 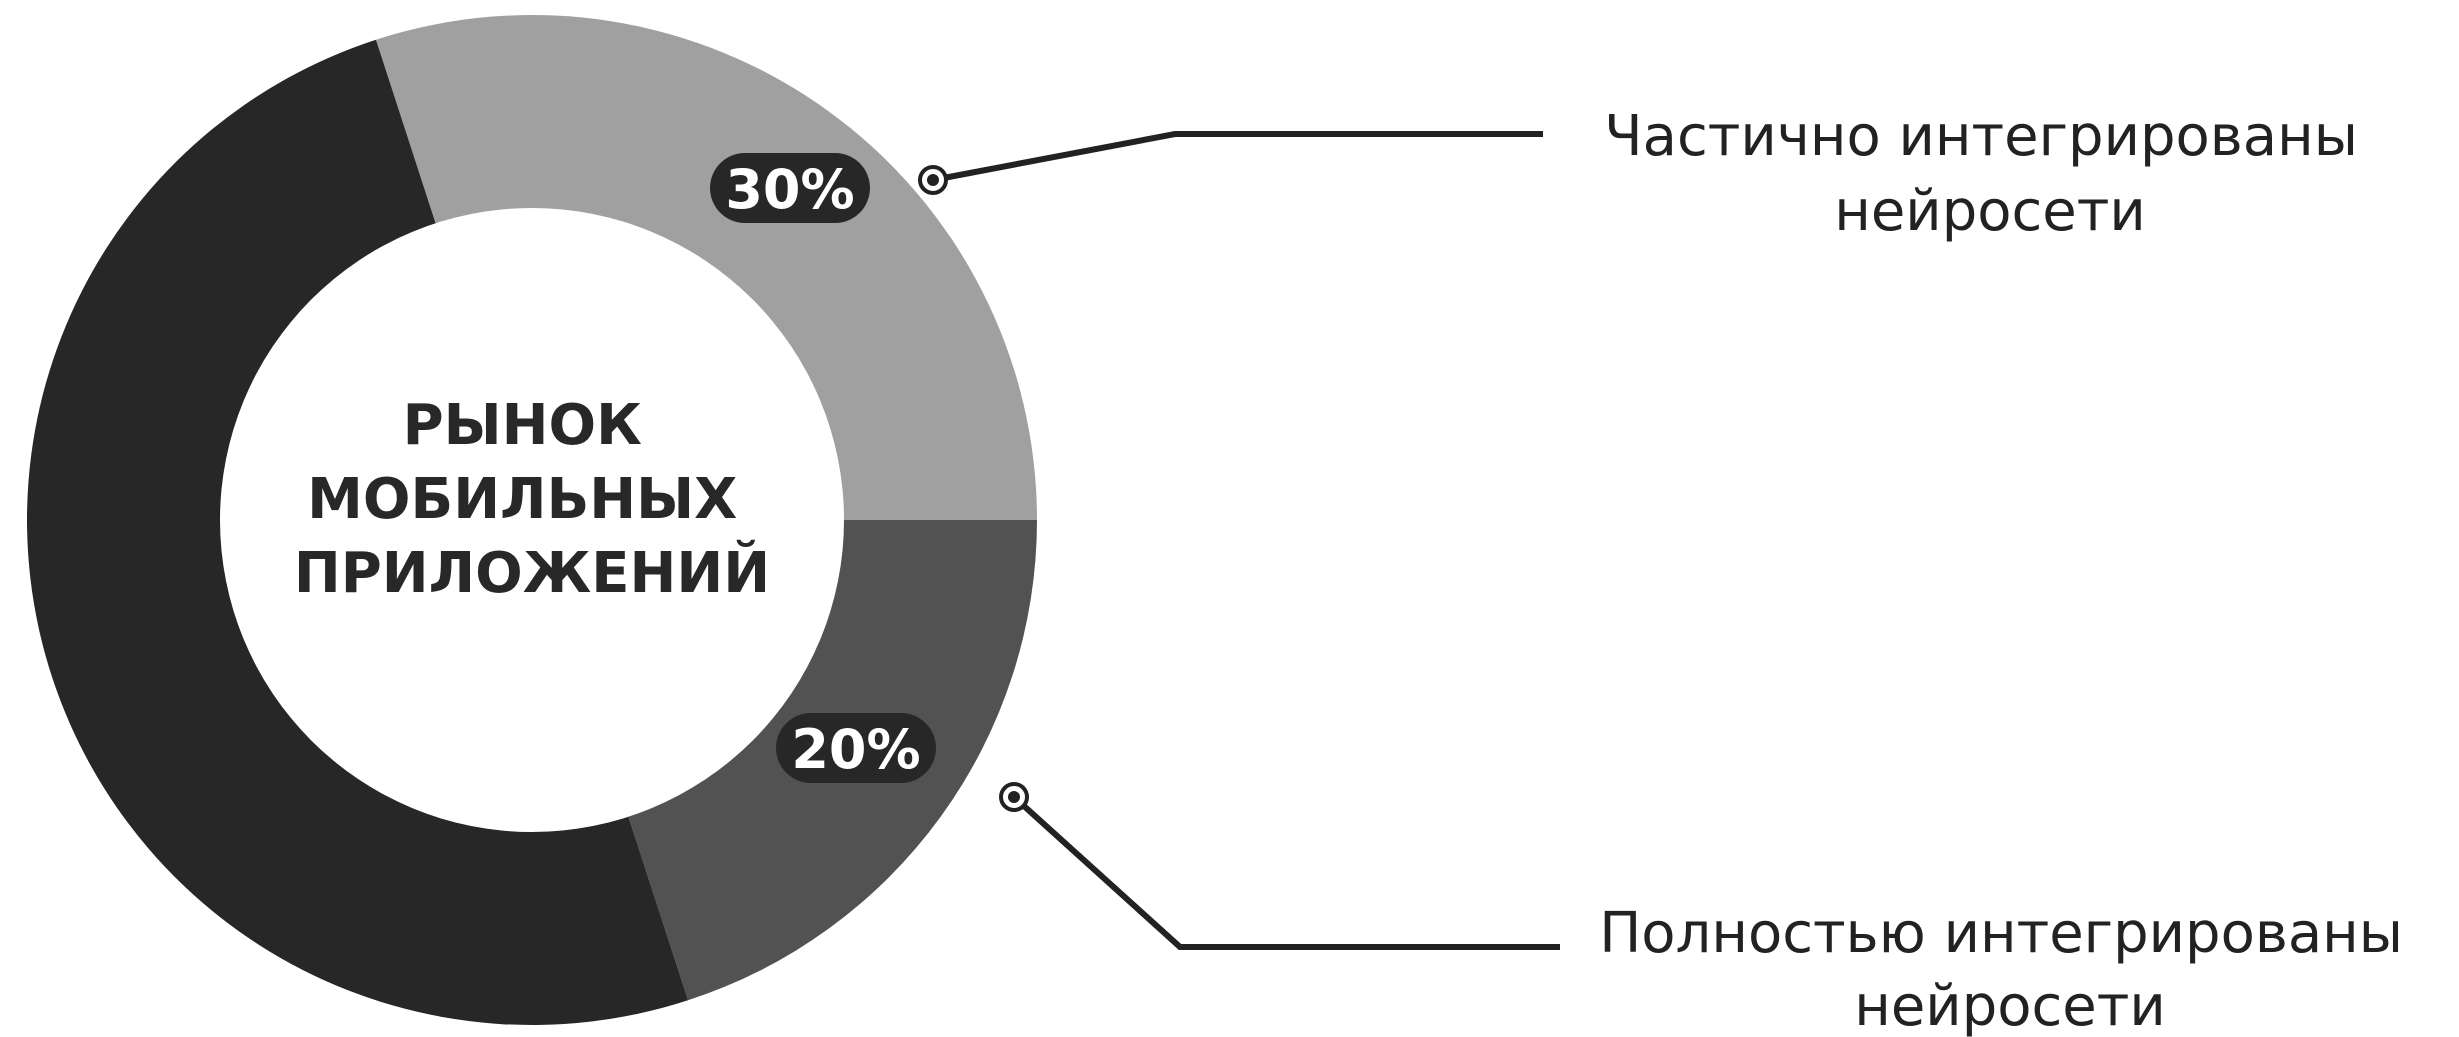 I want to click on label-partial: Частично интегрированы нейросети, so click(x=1990, y=174).